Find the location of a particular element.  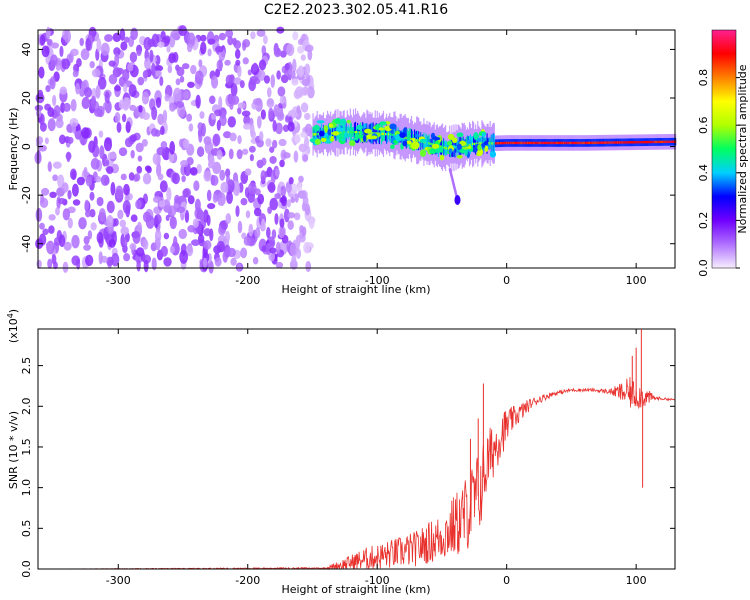

colorbar-label: Normalized spectral amplitude is located at coordinates (742, 148).